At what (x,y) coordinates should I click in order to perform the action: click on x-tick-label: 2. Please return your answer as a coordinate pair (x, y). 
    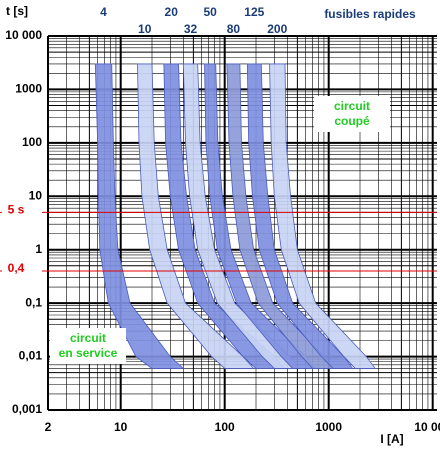
    Looking at the image, I should click on (48, 427).